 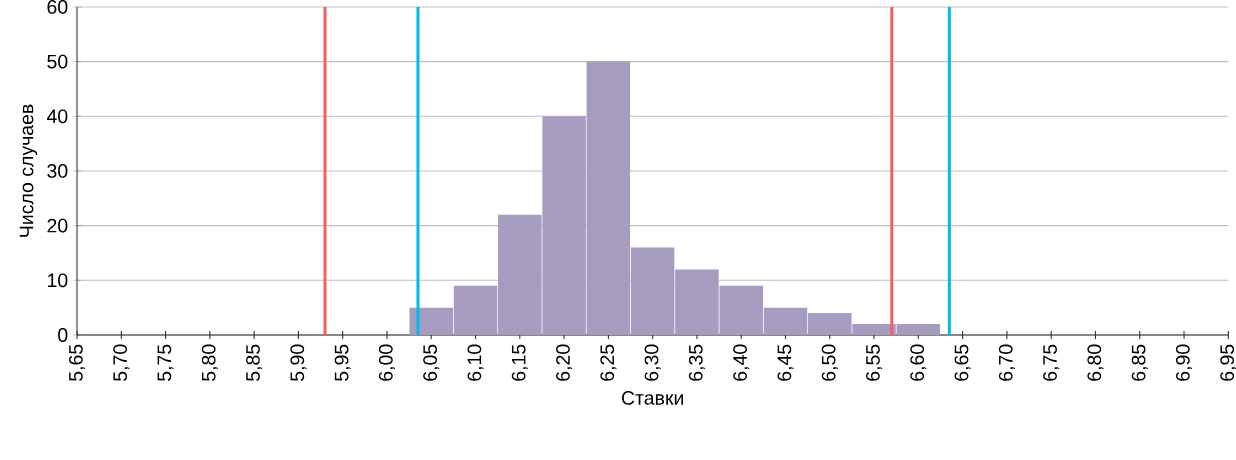 I want to click on y-tick-label: 0, so click(x=63, y=335).